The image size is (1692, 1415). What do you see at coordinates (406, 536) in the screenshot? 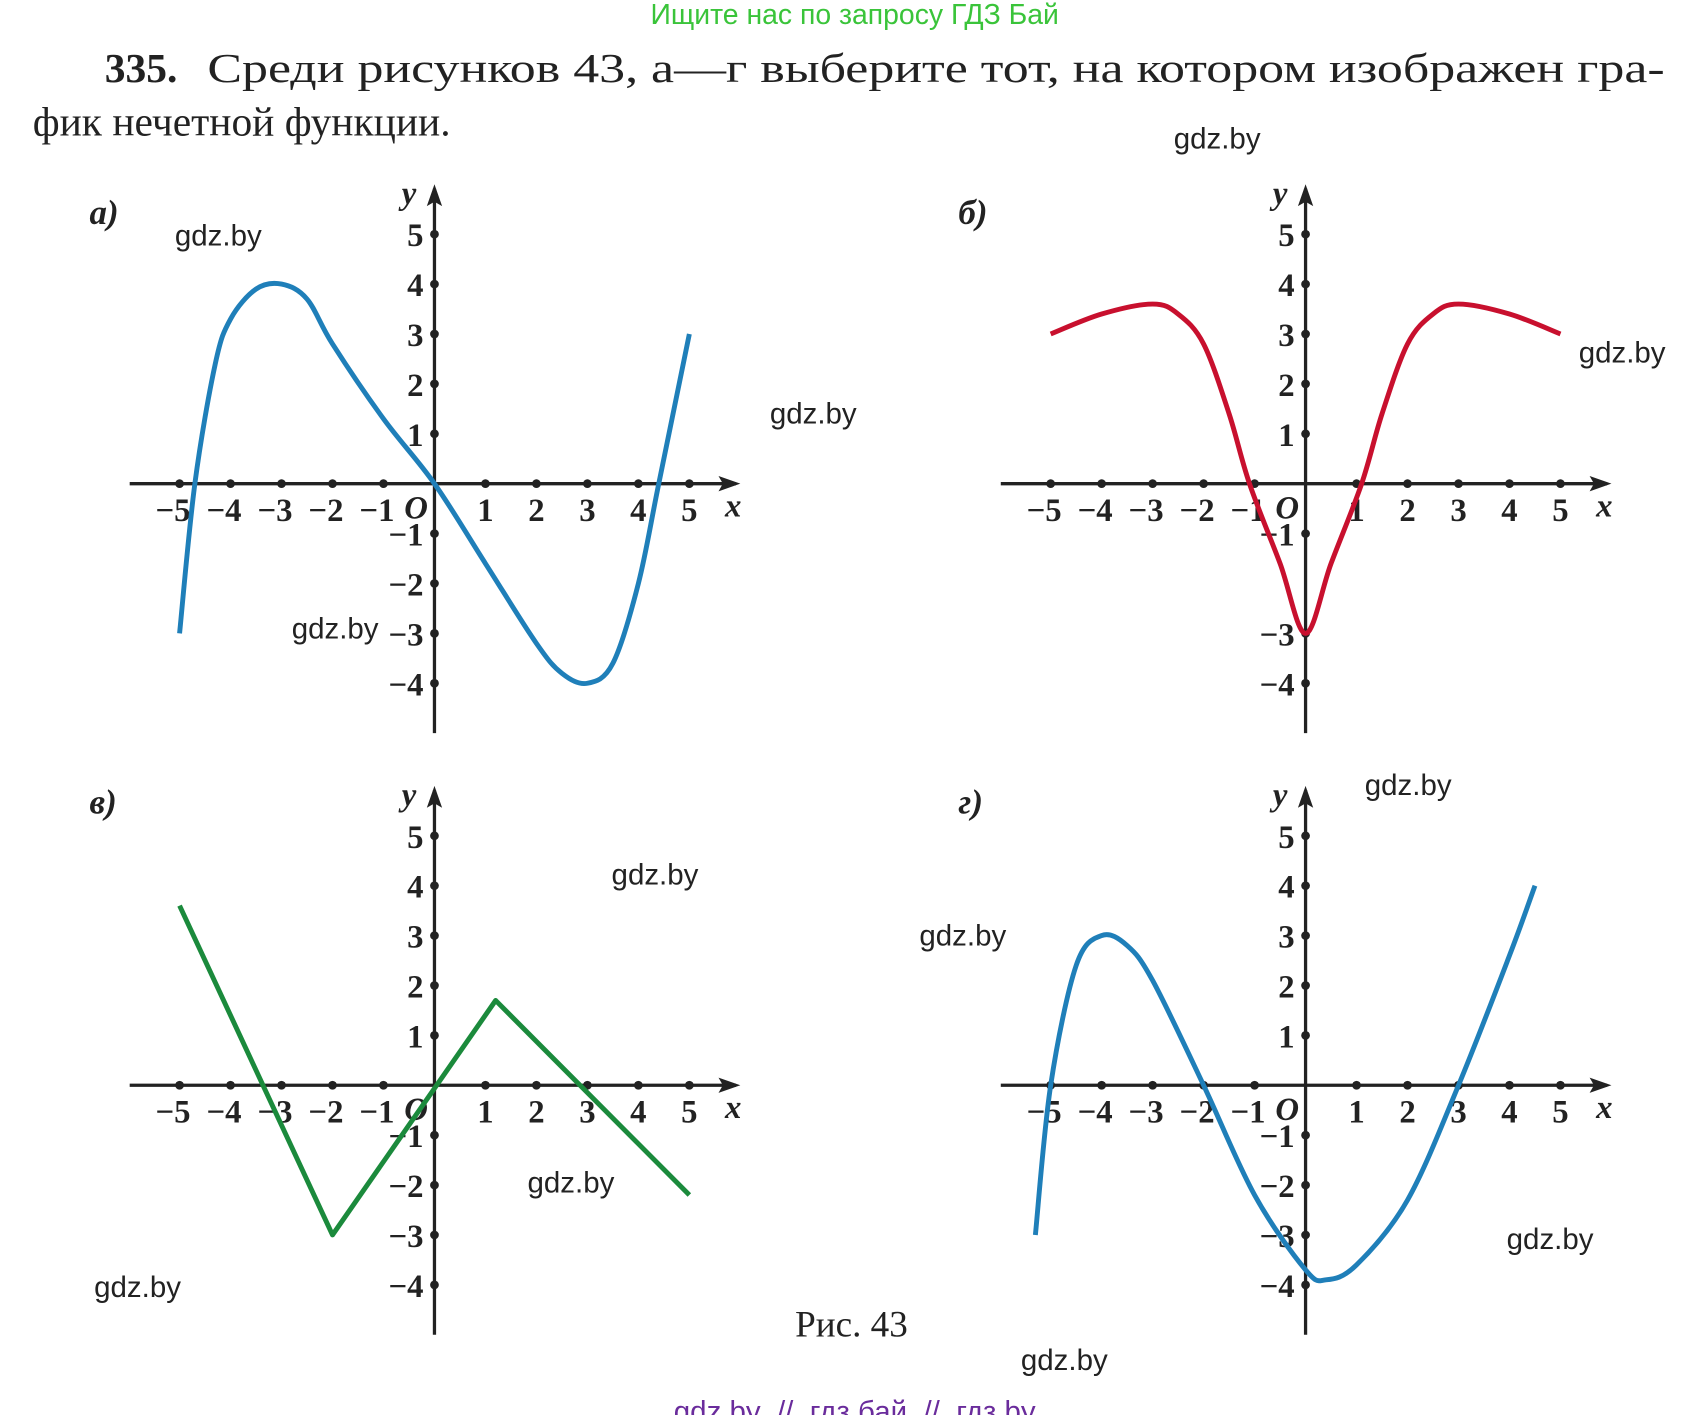
I see `y-tick-label: −1` at bounding box center [406, 536].